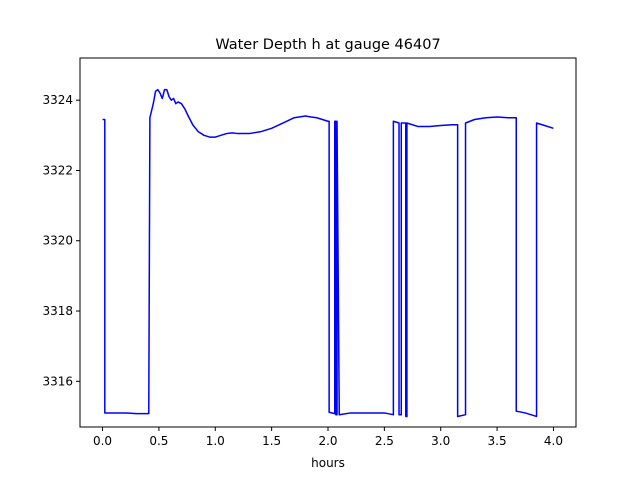 The image size is (640, 480). Describe the element at coordinates (102, 441) in the screenshot. I see `x-tick-label: 0.0` at that location.